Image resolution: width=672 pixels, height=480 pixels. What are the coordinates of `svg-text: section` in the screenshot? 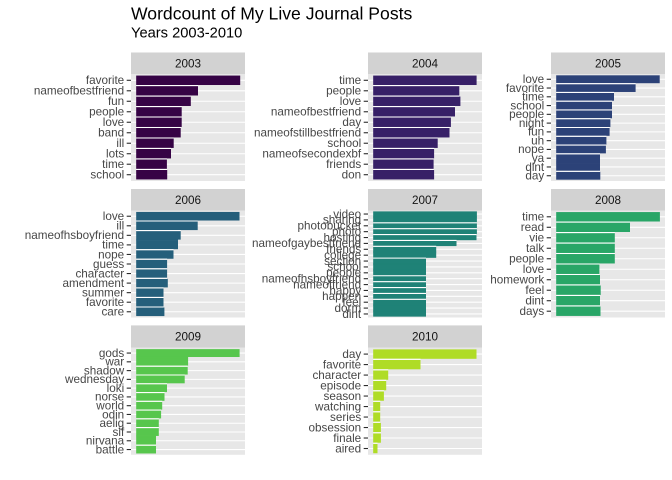 It's located at (342, 261).